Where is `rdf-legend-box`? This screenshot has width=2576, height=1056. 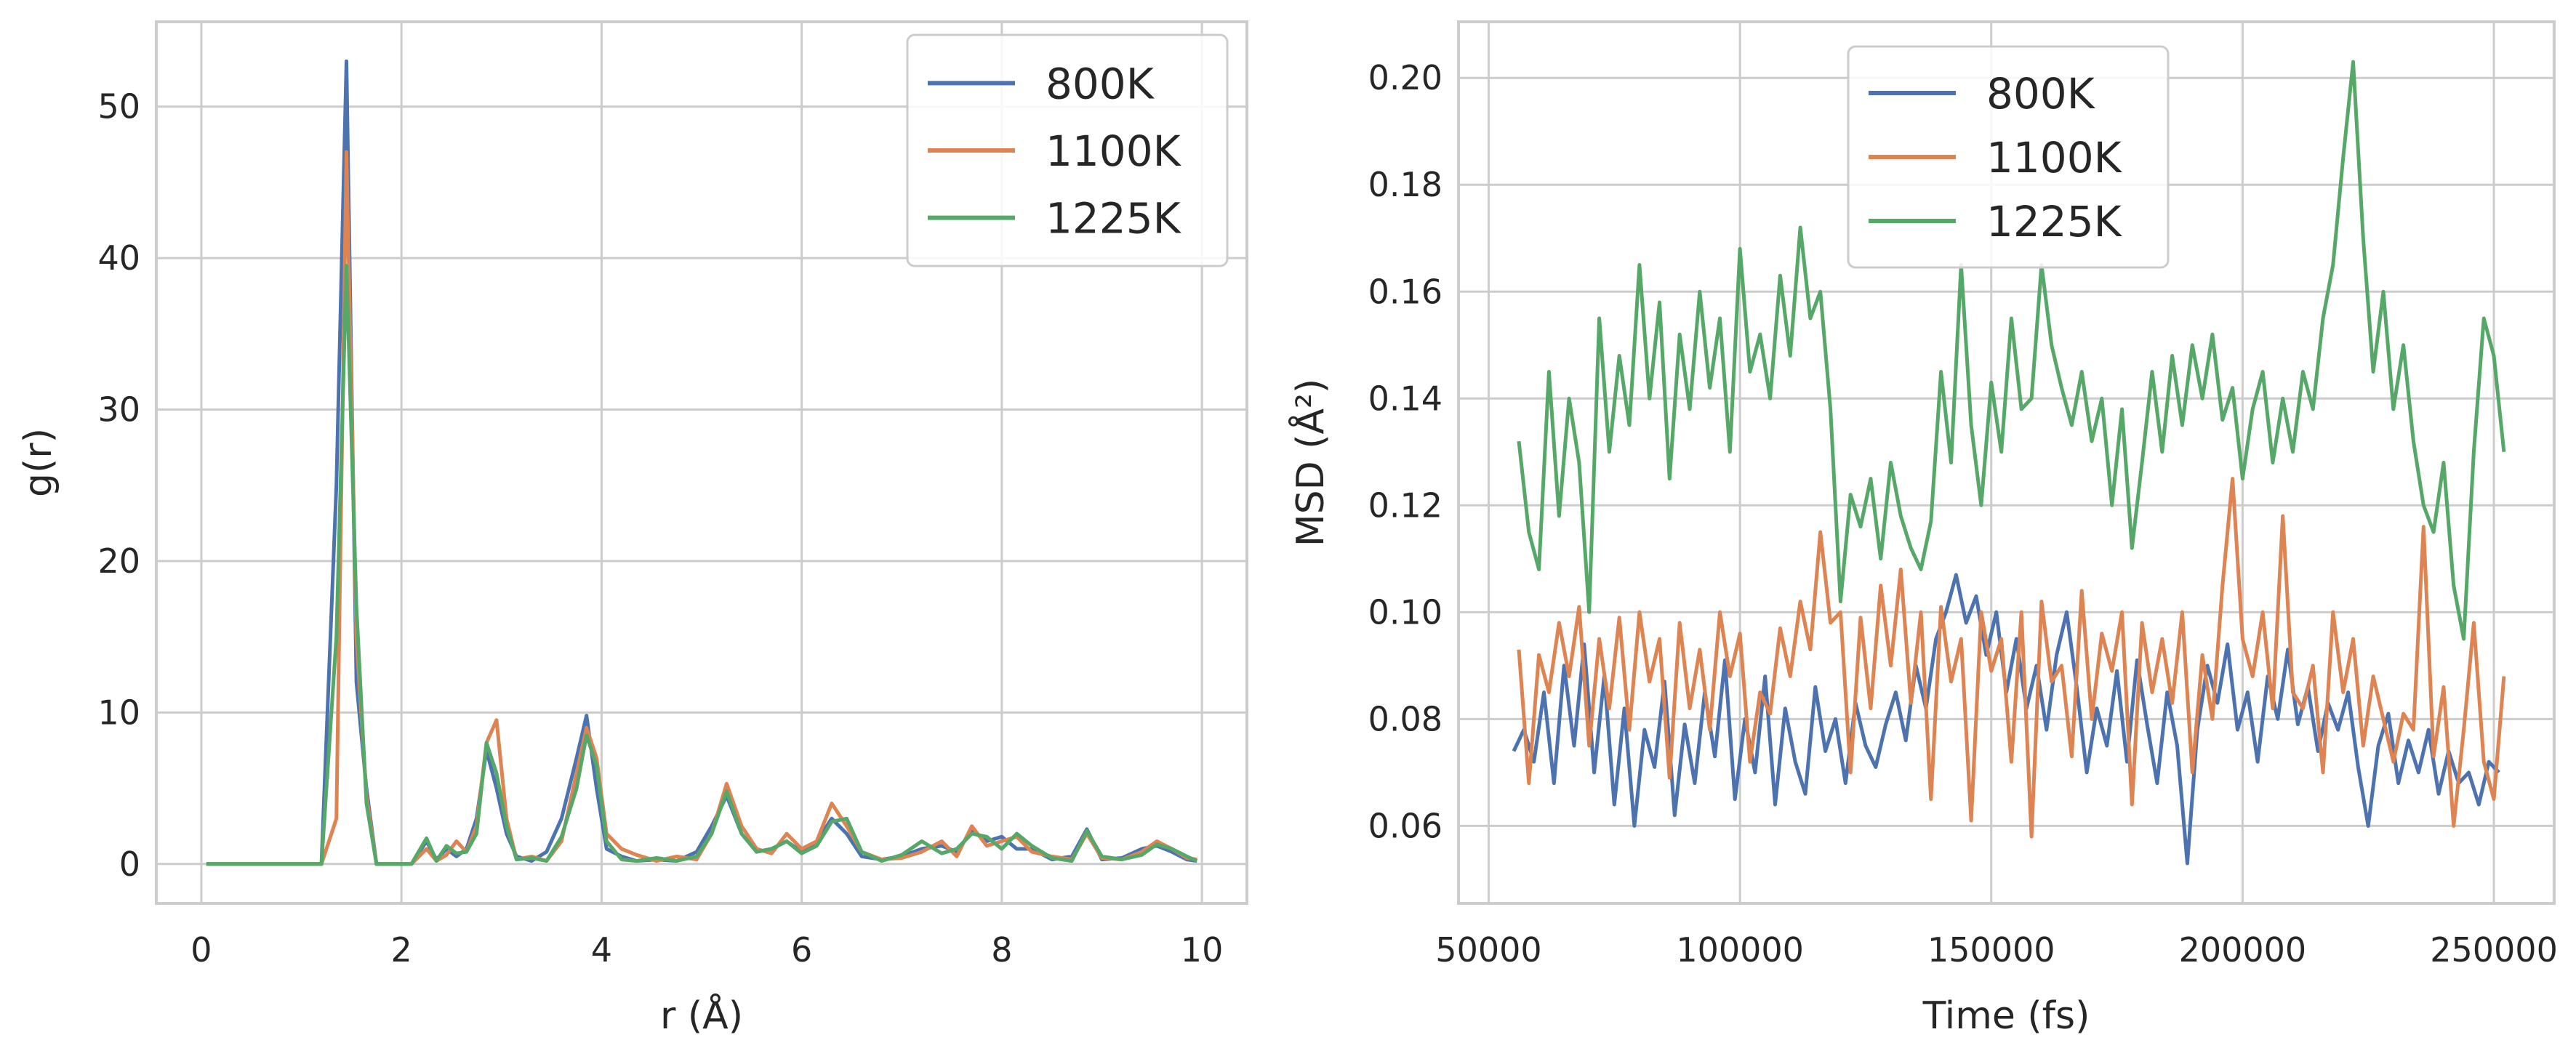
rdf-legend-box is located at coordinates (1067, 150).